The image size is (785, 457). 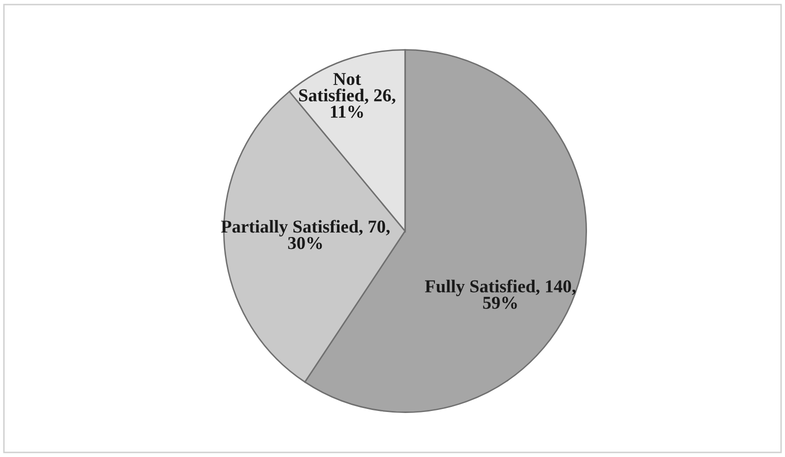 I want to click on slice-label: Not Satisfied, 26, 11%, so click(x=347, y=95).